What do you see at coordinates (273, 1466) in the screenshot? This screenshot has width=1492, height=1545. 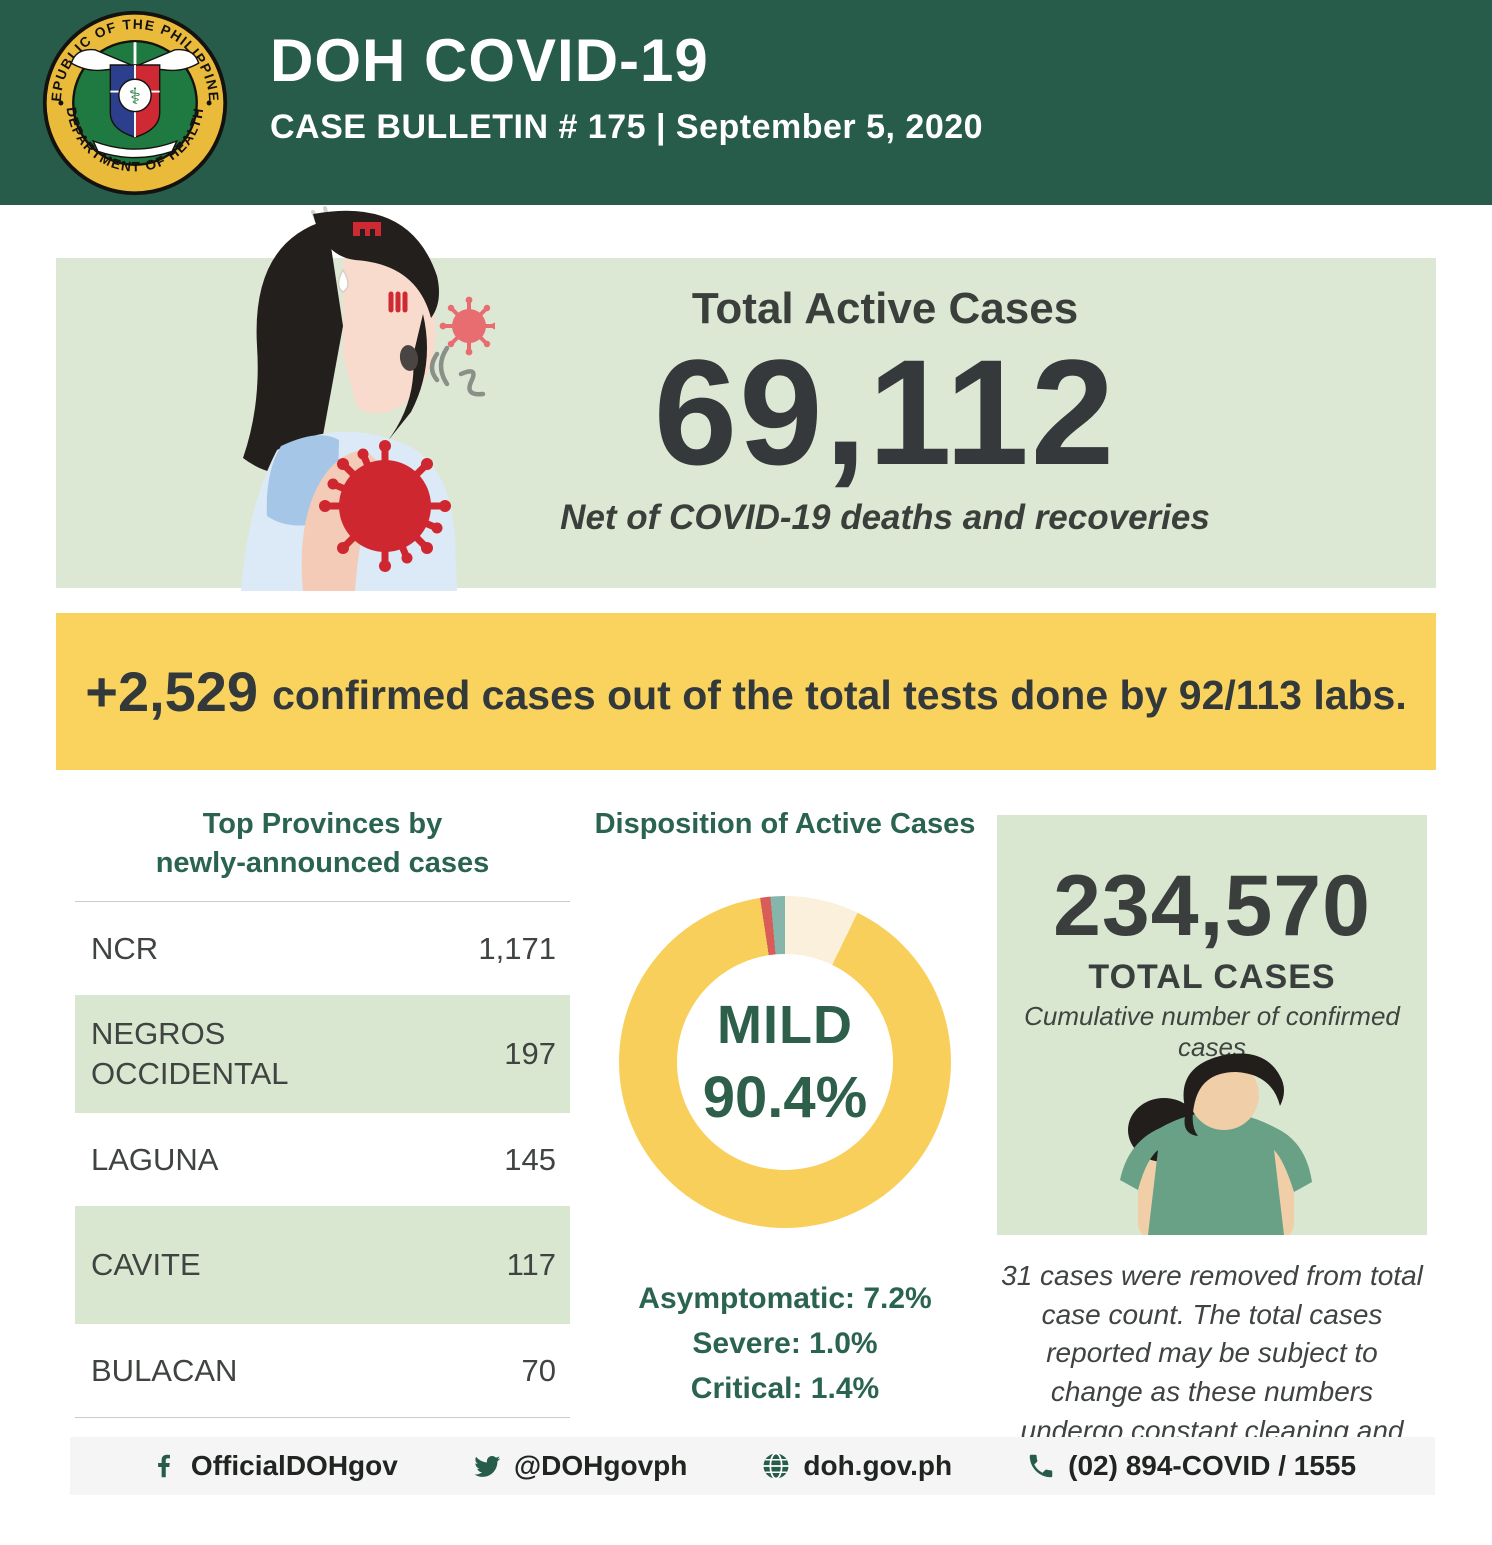 I see `facebook-link: OfficialDOHgov` at bounding box center [273, 1466].